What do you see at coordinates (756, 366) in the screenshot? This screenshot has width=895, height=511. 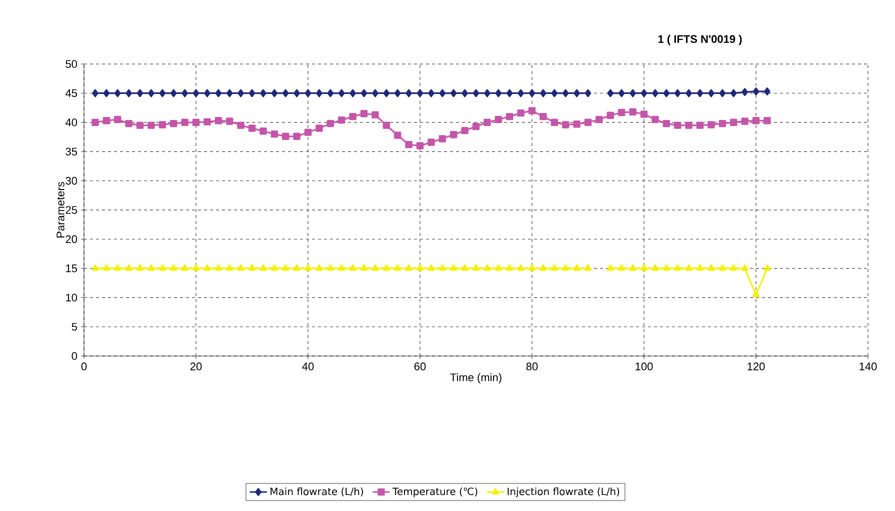 I see `x-tick-label: 120` at bounding box center [756, 366].